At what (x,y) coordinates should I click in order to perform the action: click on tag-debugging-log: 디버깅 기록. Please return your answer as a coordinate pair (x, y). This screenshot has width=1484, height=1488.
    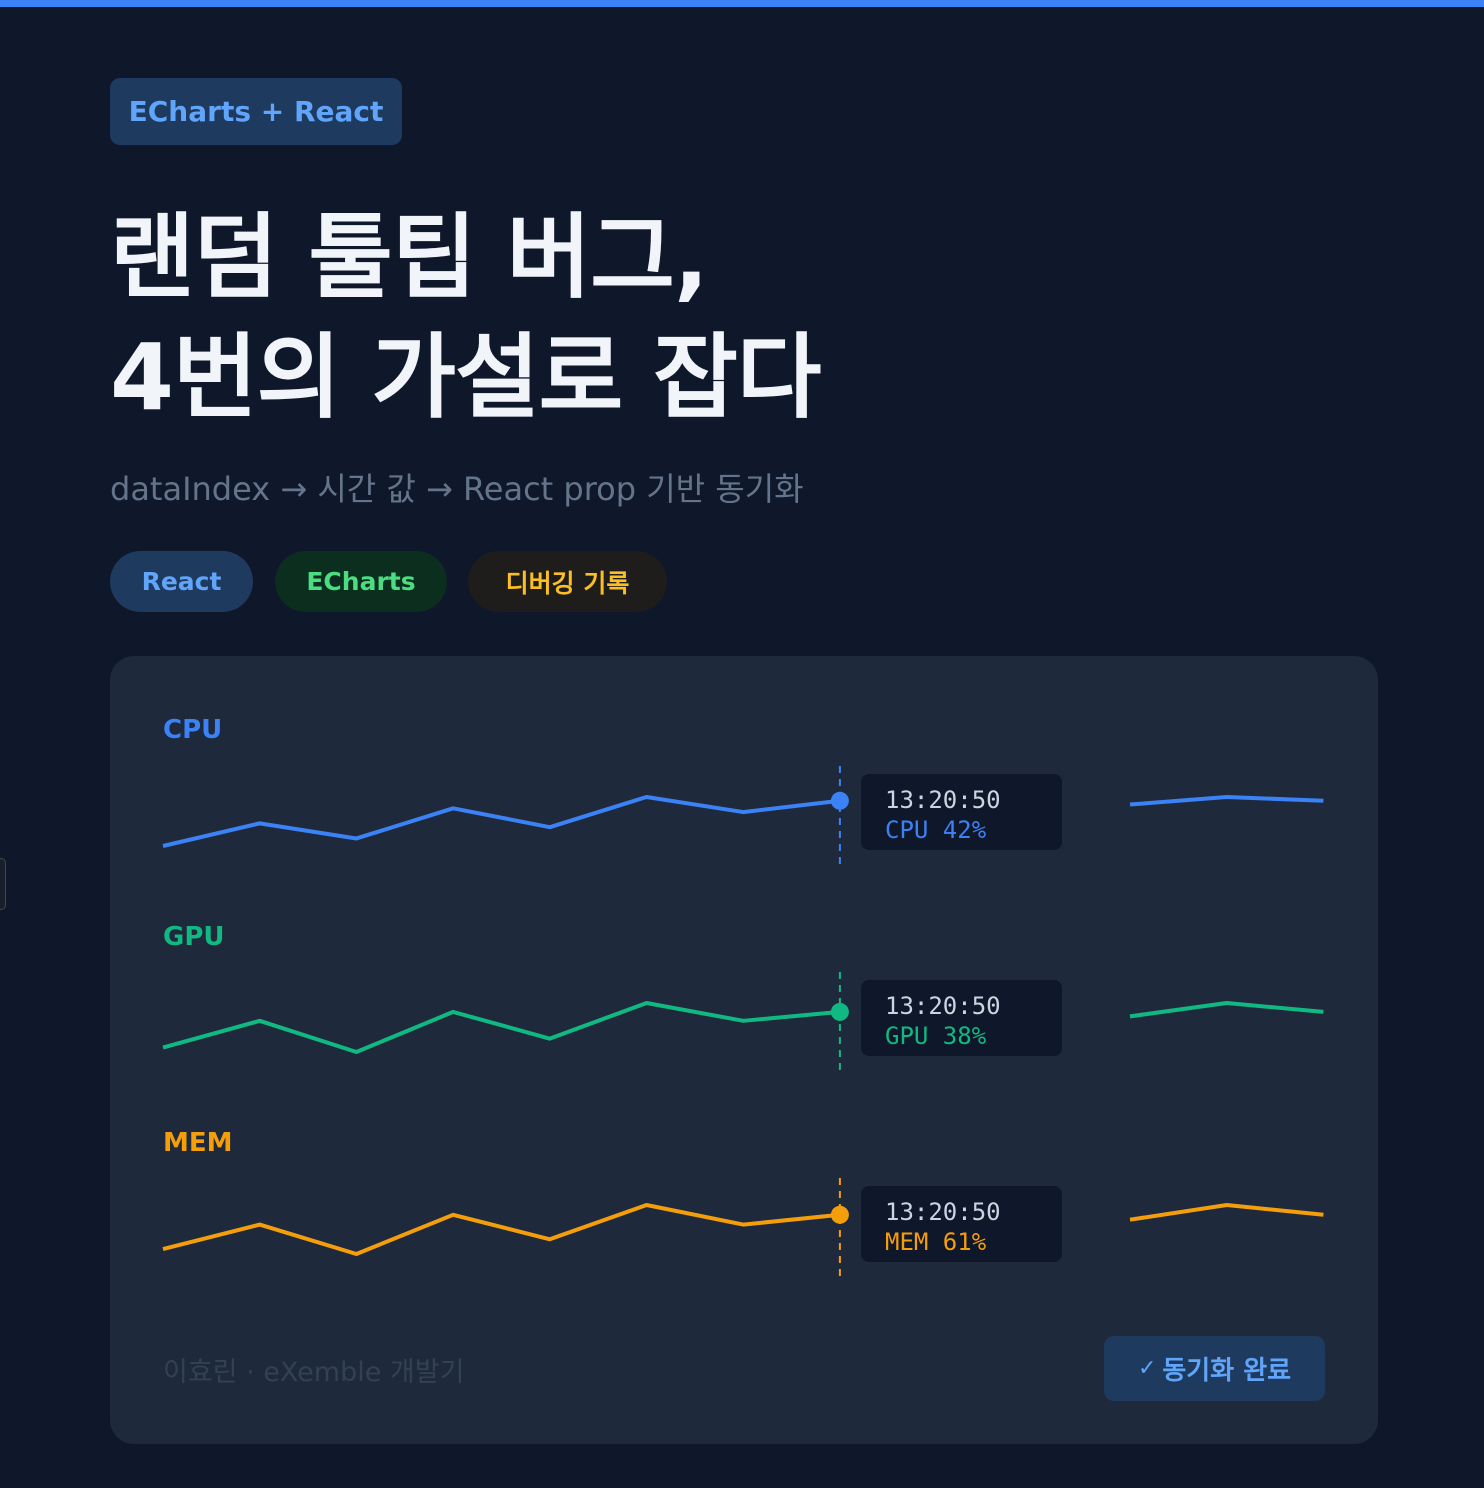
    Looking at the image, I should click on (567, 581).